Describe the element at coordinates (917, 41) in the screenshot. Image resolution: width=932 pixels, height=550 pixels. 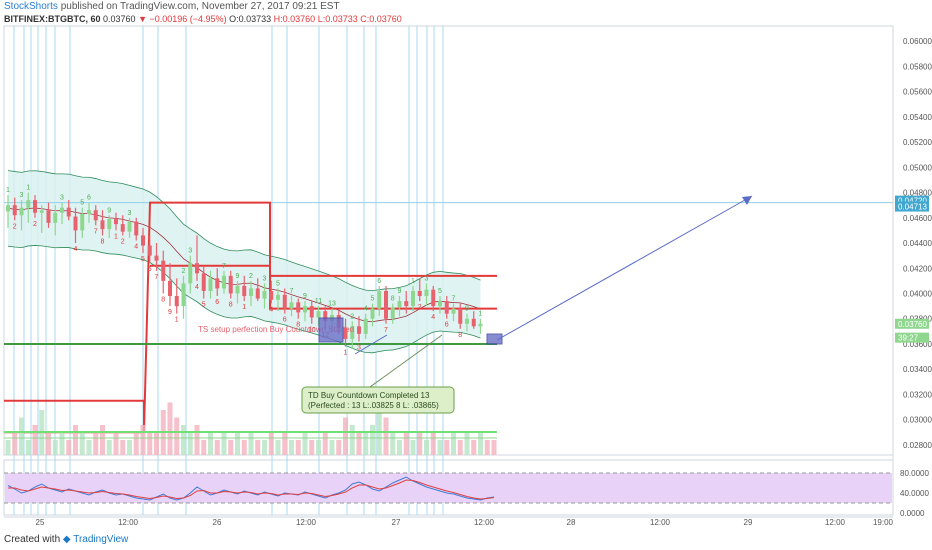
I see `y-tick-label: 0.06000` at that location.